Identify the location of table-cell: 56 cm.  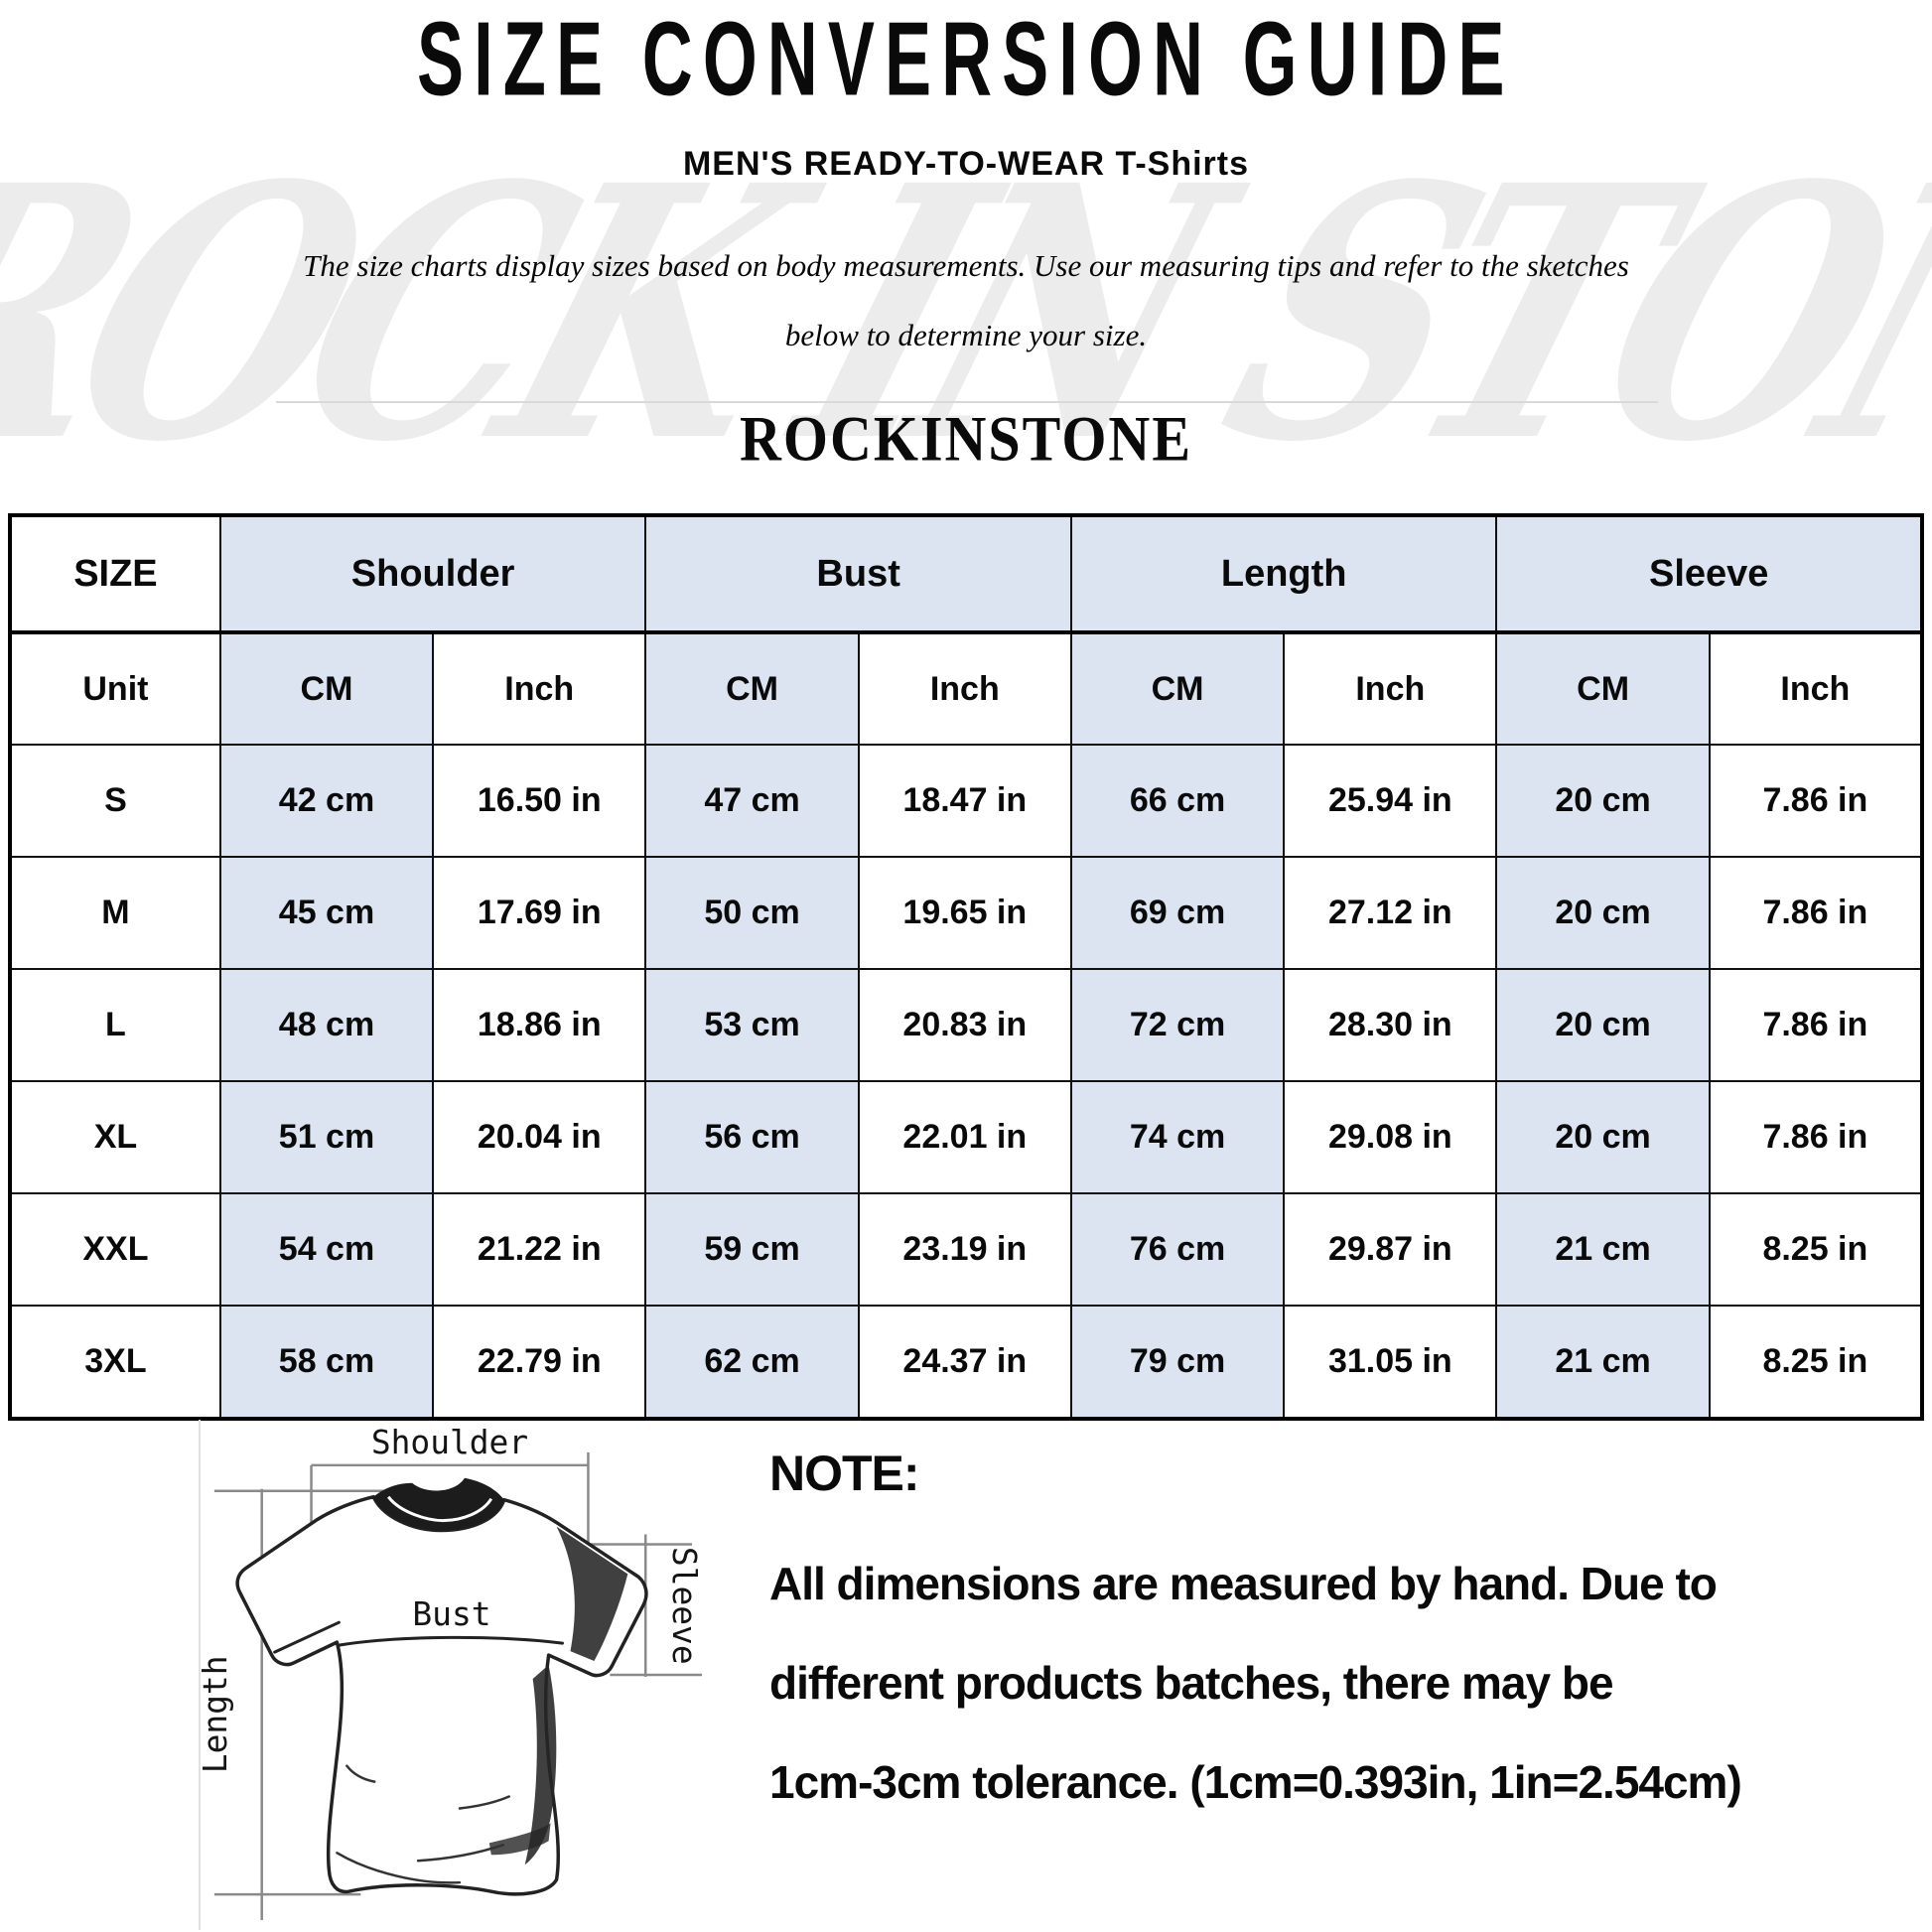
(752, 1137).